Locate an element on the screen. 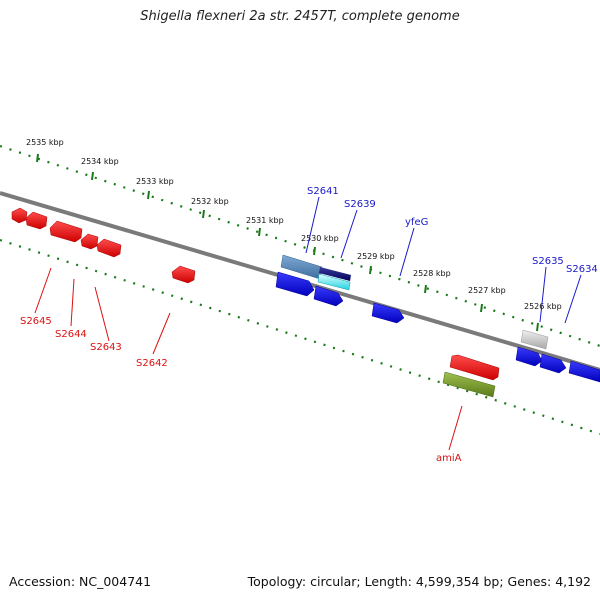 The image size is (600, 600). scale-label: 2532 kbp is located at coordinates (210, 201).